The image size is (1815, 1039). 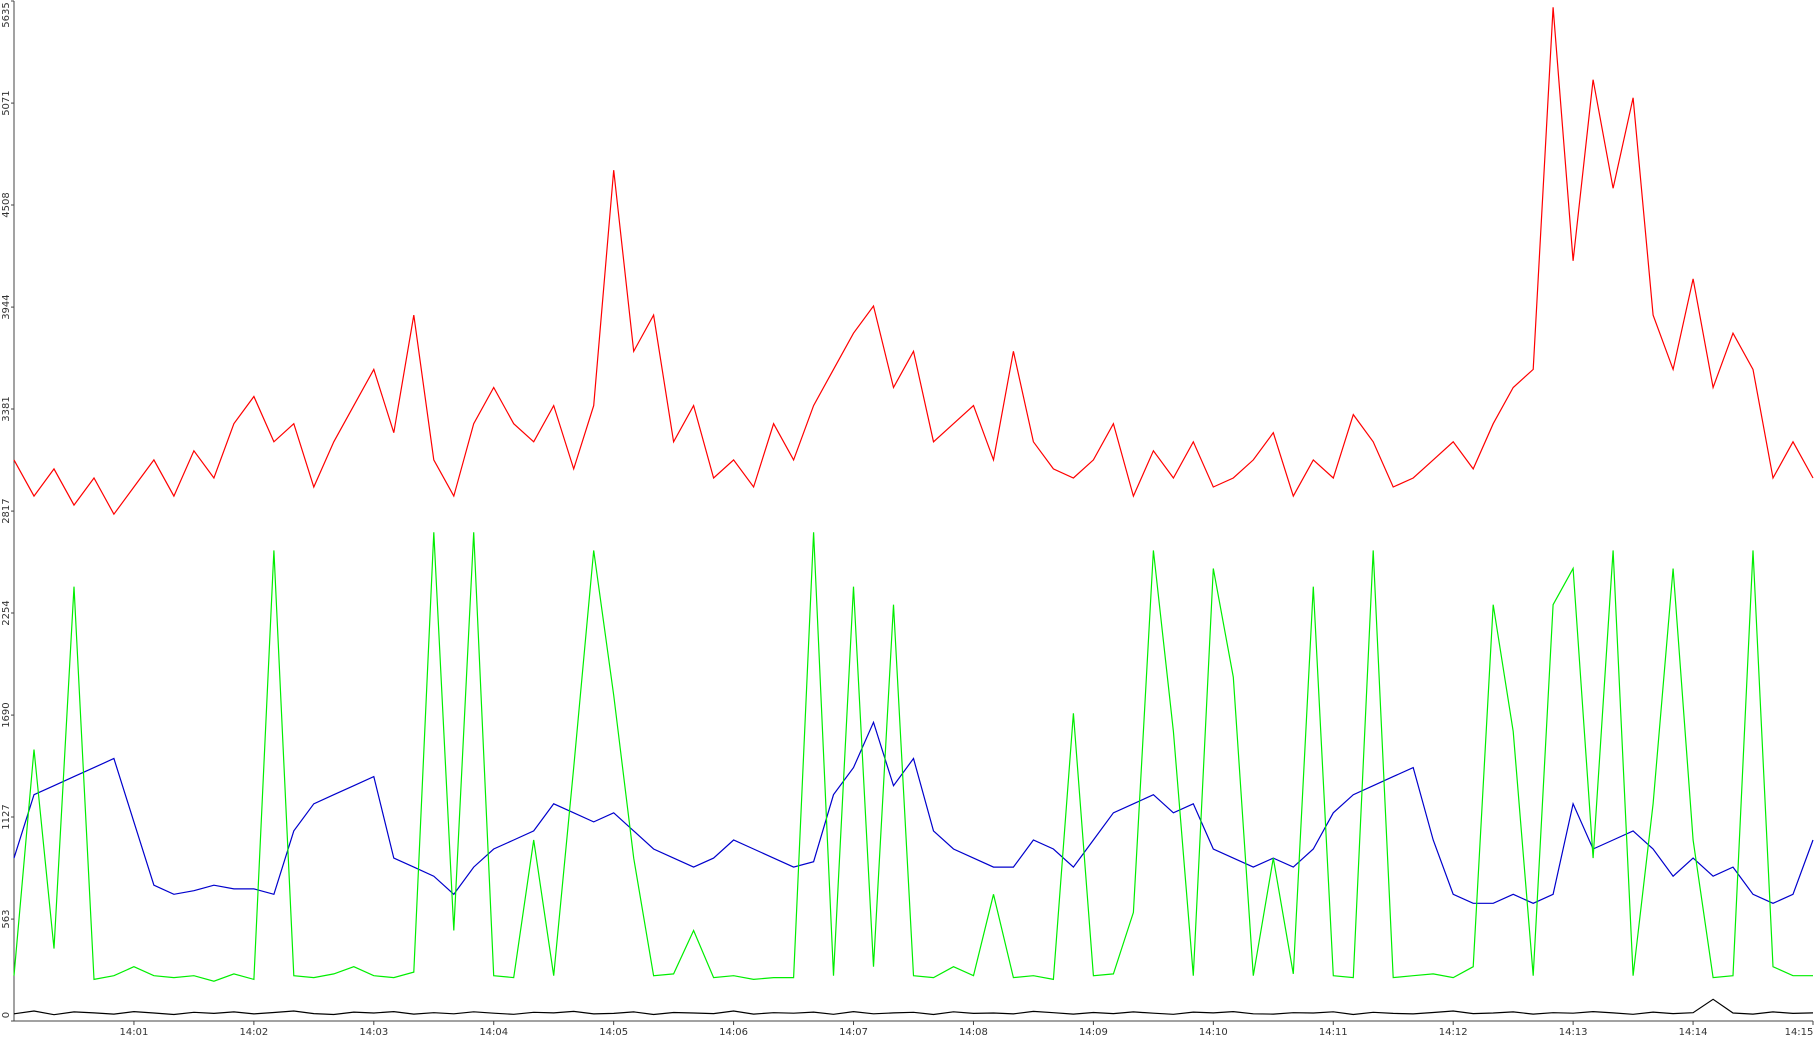 I want to click on x-tick-label: 14:04, so click(x=493, y=1032).